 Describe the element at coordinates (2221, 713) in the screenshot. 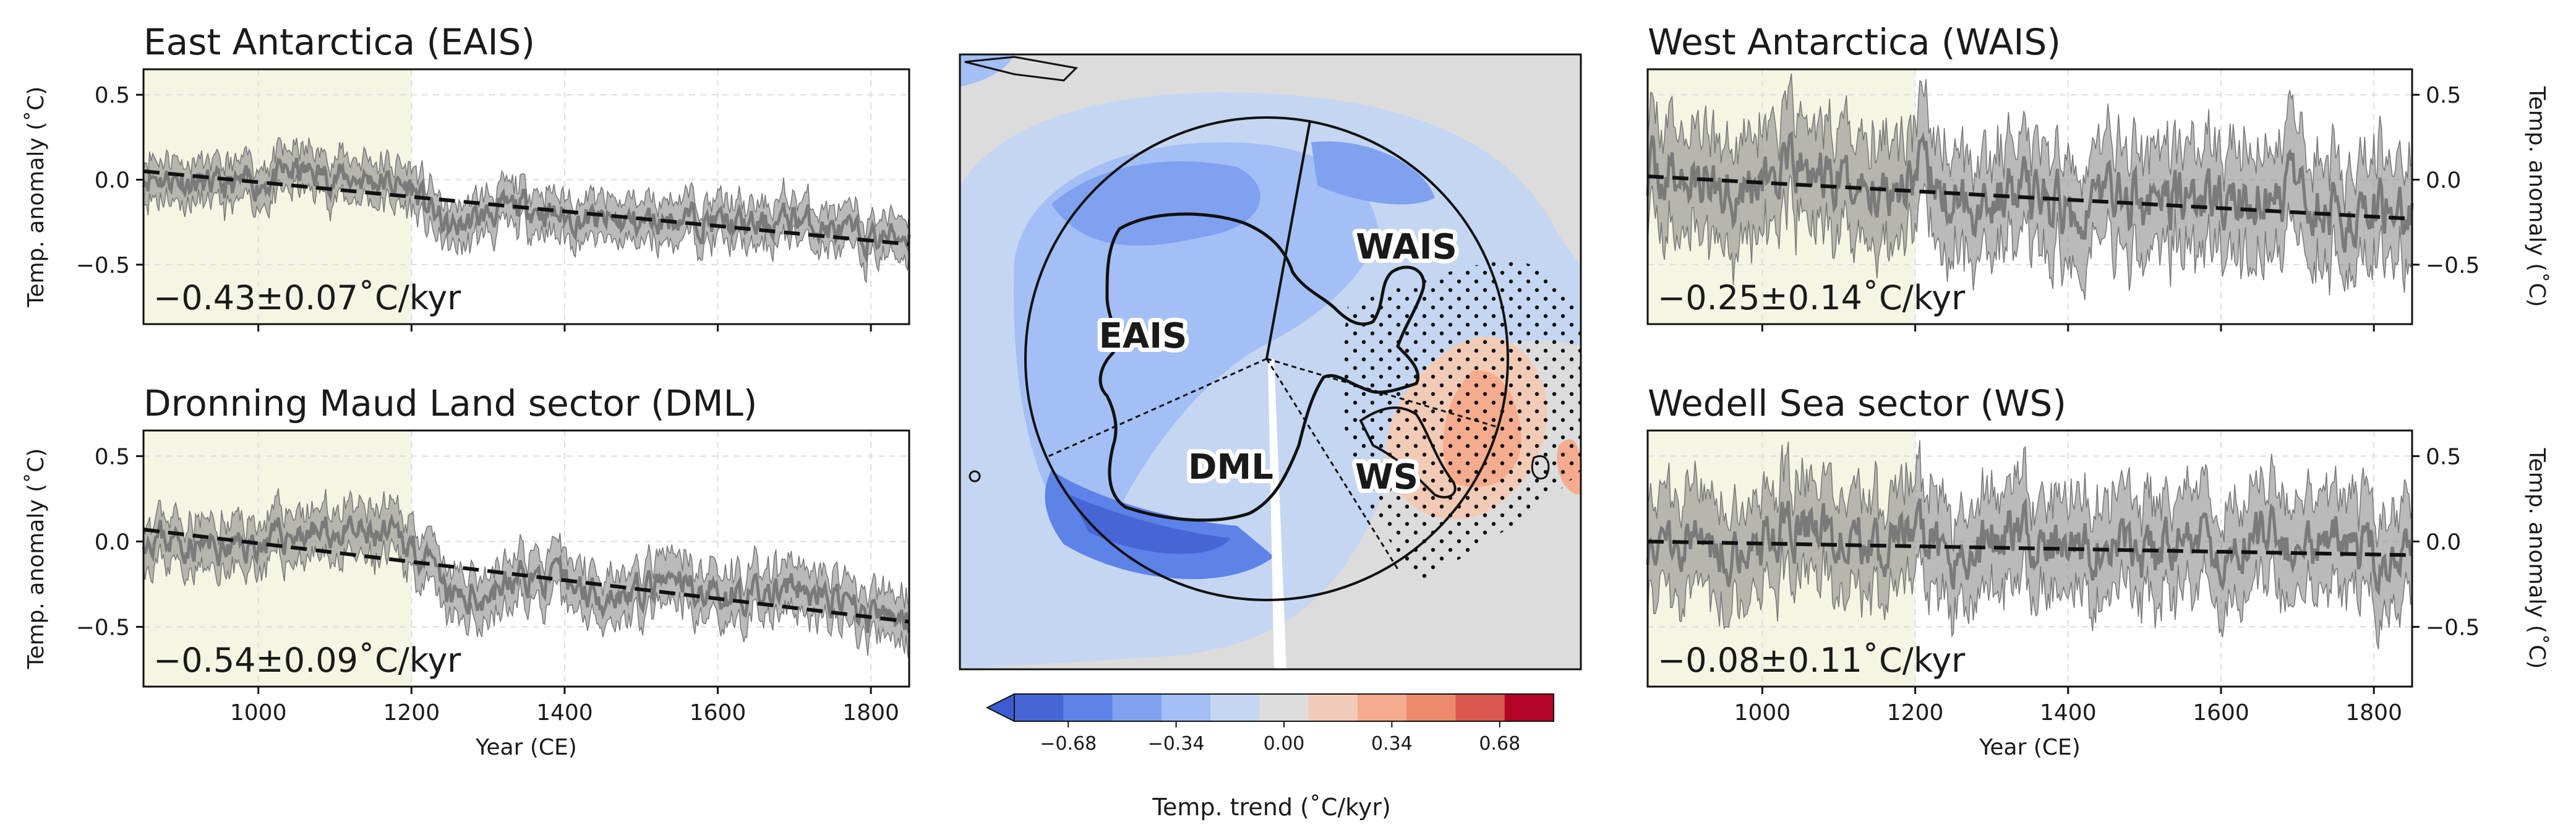

I see `ws-xtick-label-3: 1600` at that location.